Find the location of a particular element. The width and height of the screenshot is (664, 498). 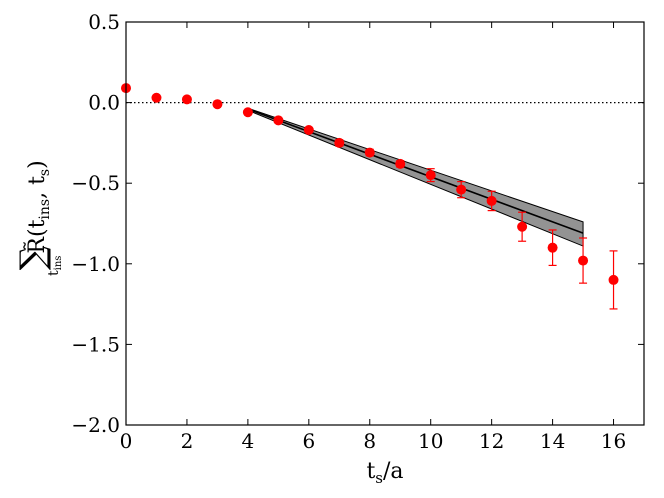

x-label-main: t is located at coordinates (370, 471).